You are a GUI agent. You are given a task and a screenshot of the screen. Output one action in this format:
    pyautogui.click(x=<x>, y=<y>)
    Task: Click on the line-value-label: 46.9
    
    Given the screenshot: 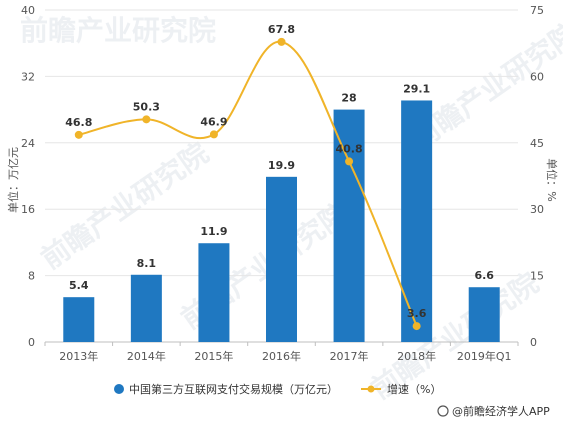 What is the action you would take?
    pyautogui.click(x=213, y=121)
    